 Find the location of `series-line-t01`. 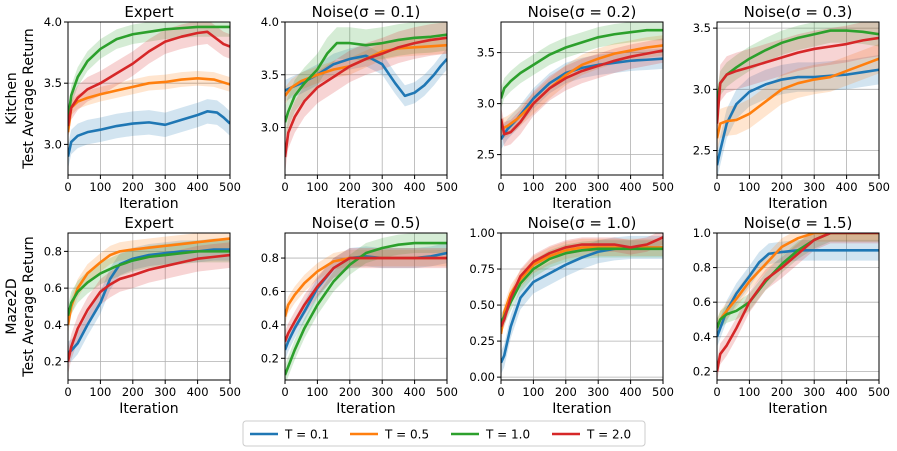

series-line-t01 is located at coordinates (798, 117).